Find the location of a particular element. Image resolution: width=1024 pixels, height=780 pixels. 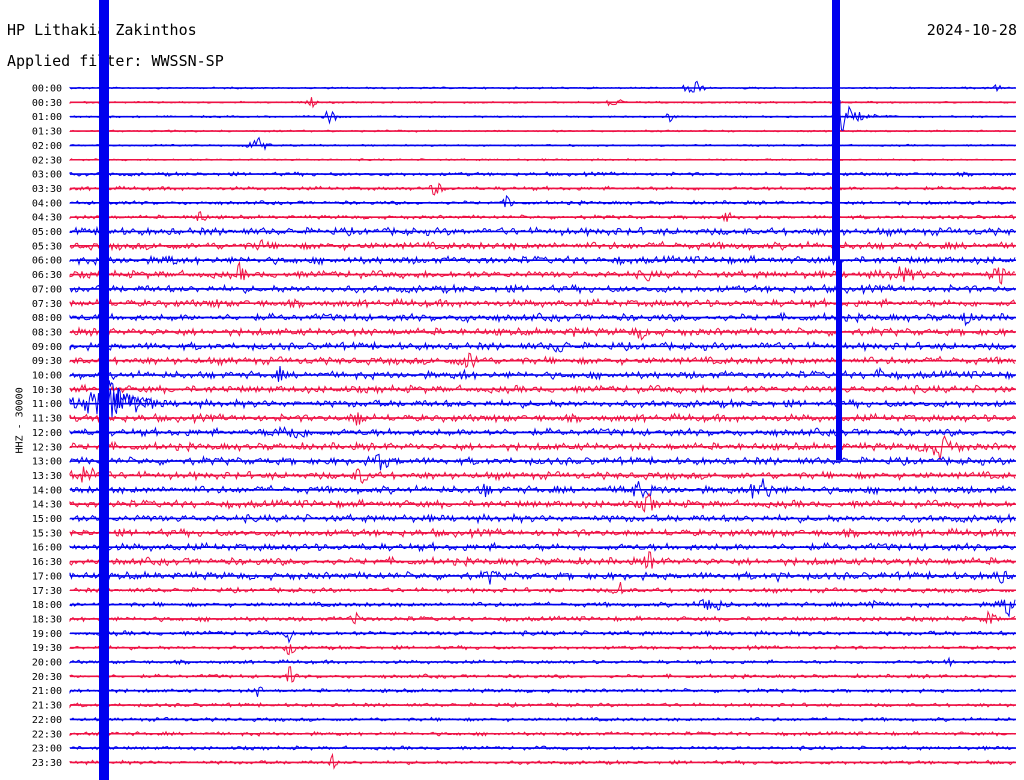

time-tick-label: 23:30 is located at coordinates (47, 763).